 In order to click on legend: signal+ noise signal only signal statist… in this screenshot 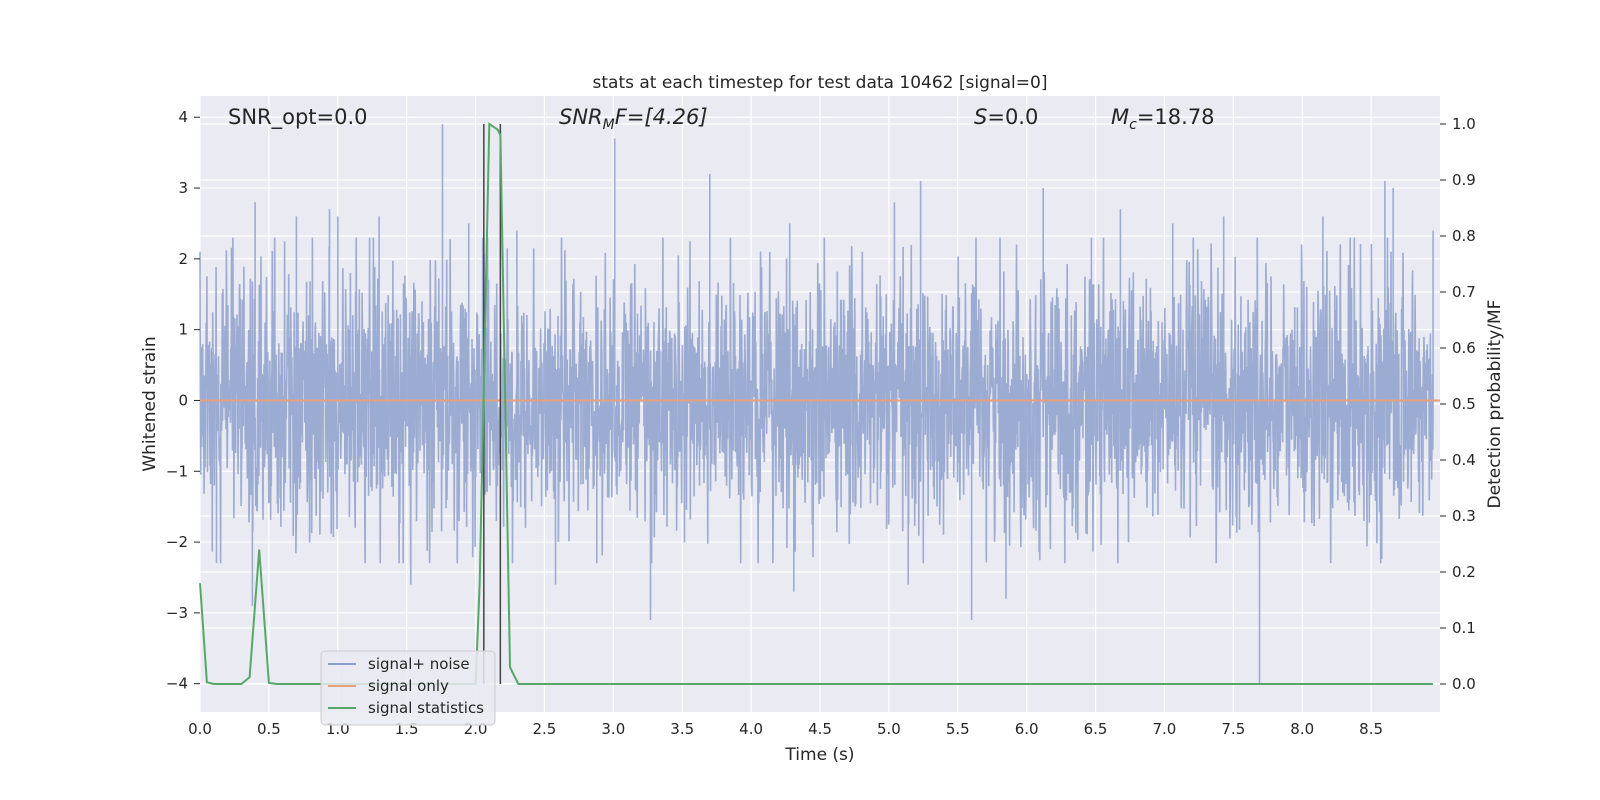, I will do `click(408, 688)`.